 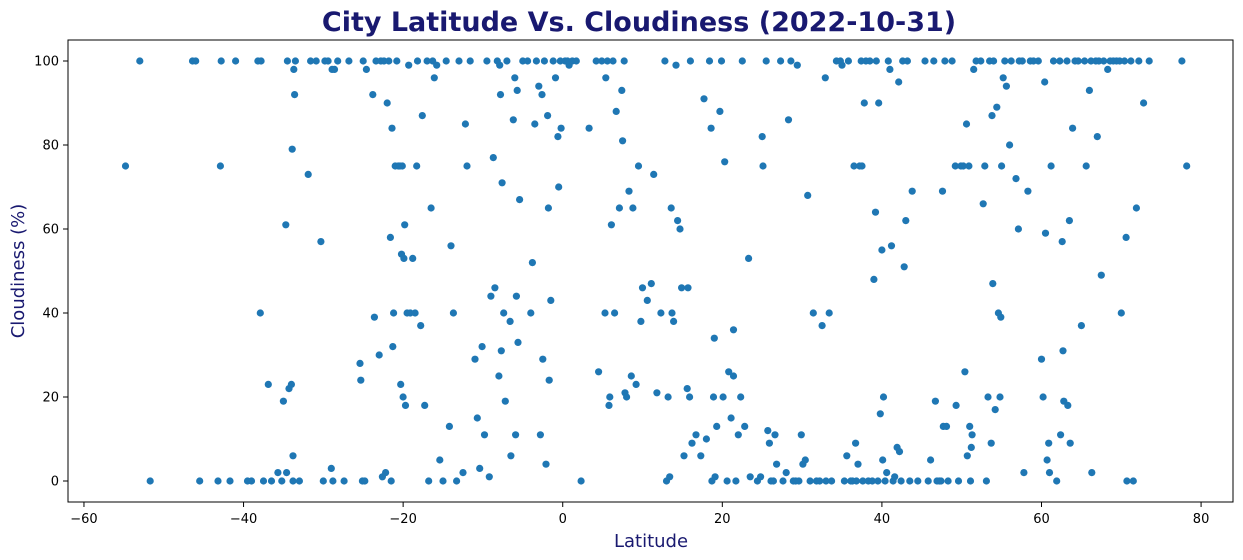 What do you see at coordinates (51, 272) in the screenshot?
I see `y-axis: 0 20 40 60 80 100` at bounding box center [51, 272].